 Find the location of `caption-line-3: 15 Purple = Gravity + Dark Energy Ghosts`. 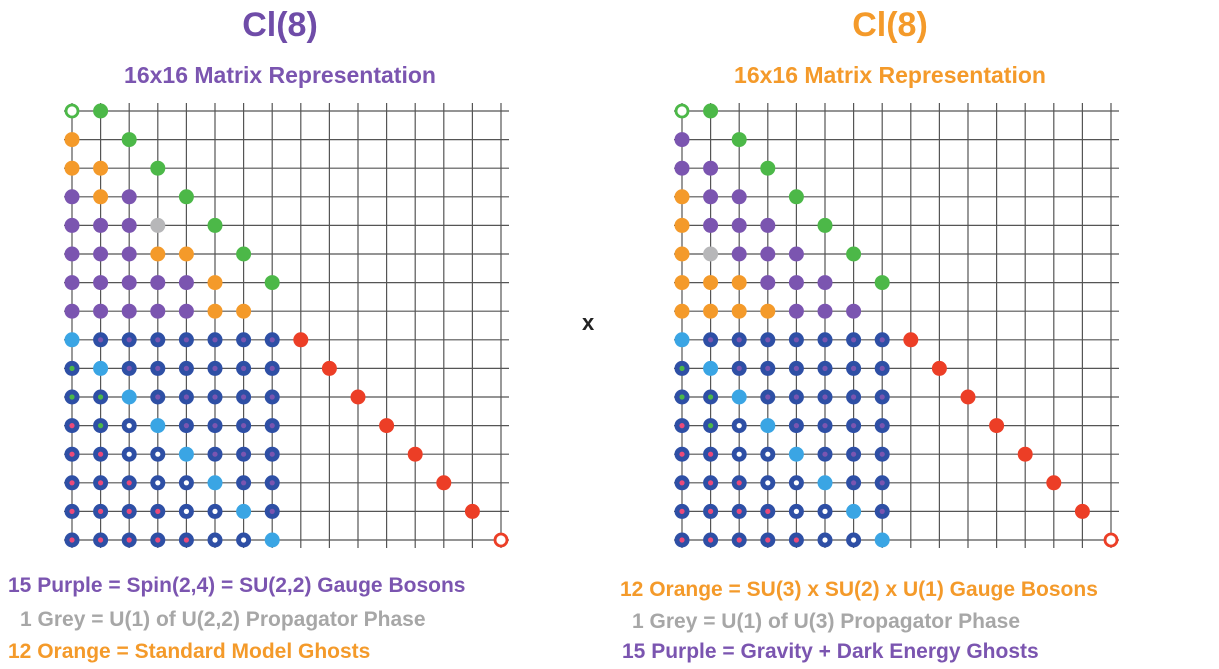

caption-line-3: 15 Purple = Gravity + Dark Energy Ghosts is located at coordinates (830, 651).